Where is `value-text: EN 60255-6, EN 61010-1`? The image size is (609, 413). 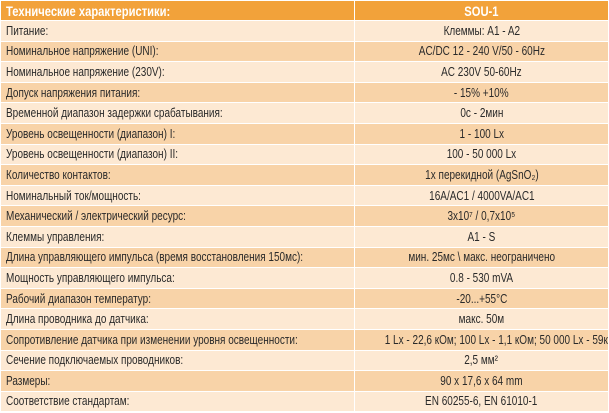
value-text: EN 60255-6, EN 61010-1 is located at coordinates (481, 401).